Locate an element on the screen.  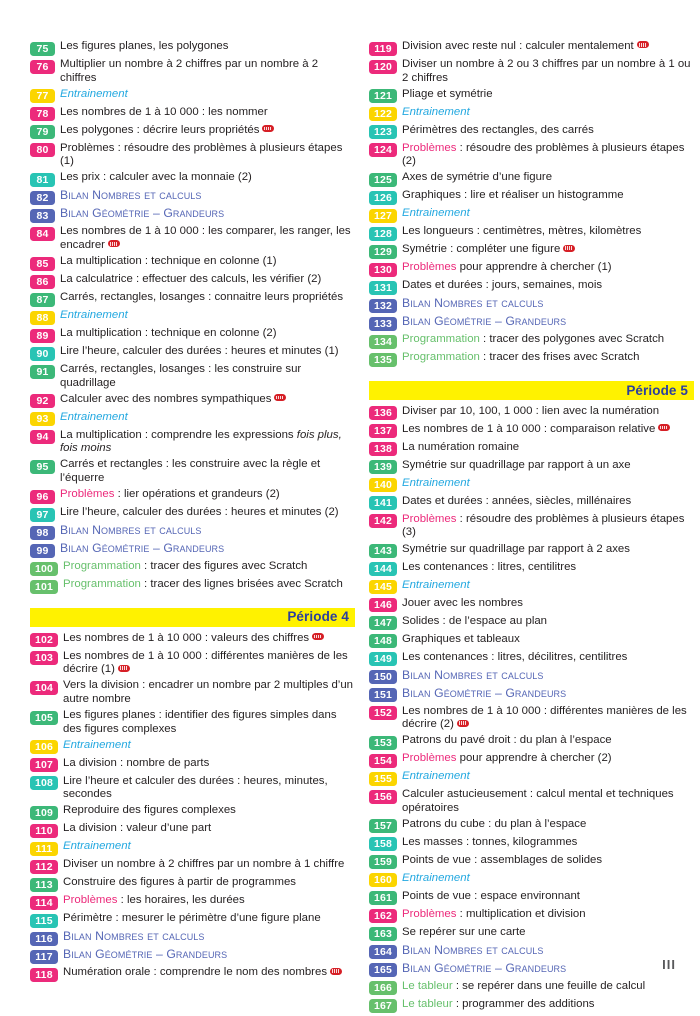
toc-entry: 155 Entrainement is located at coordinates (531, 778).